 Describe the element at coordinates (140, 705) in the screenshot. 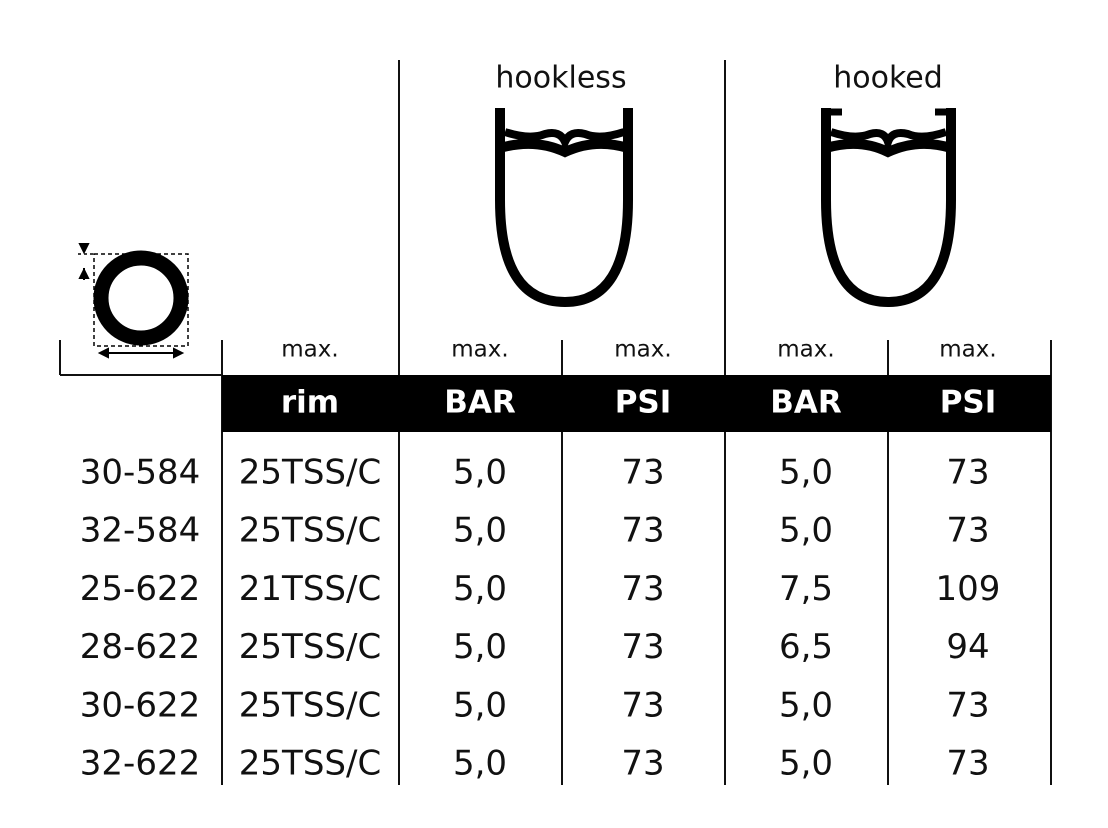

I see `cell: 30-622` at that location.